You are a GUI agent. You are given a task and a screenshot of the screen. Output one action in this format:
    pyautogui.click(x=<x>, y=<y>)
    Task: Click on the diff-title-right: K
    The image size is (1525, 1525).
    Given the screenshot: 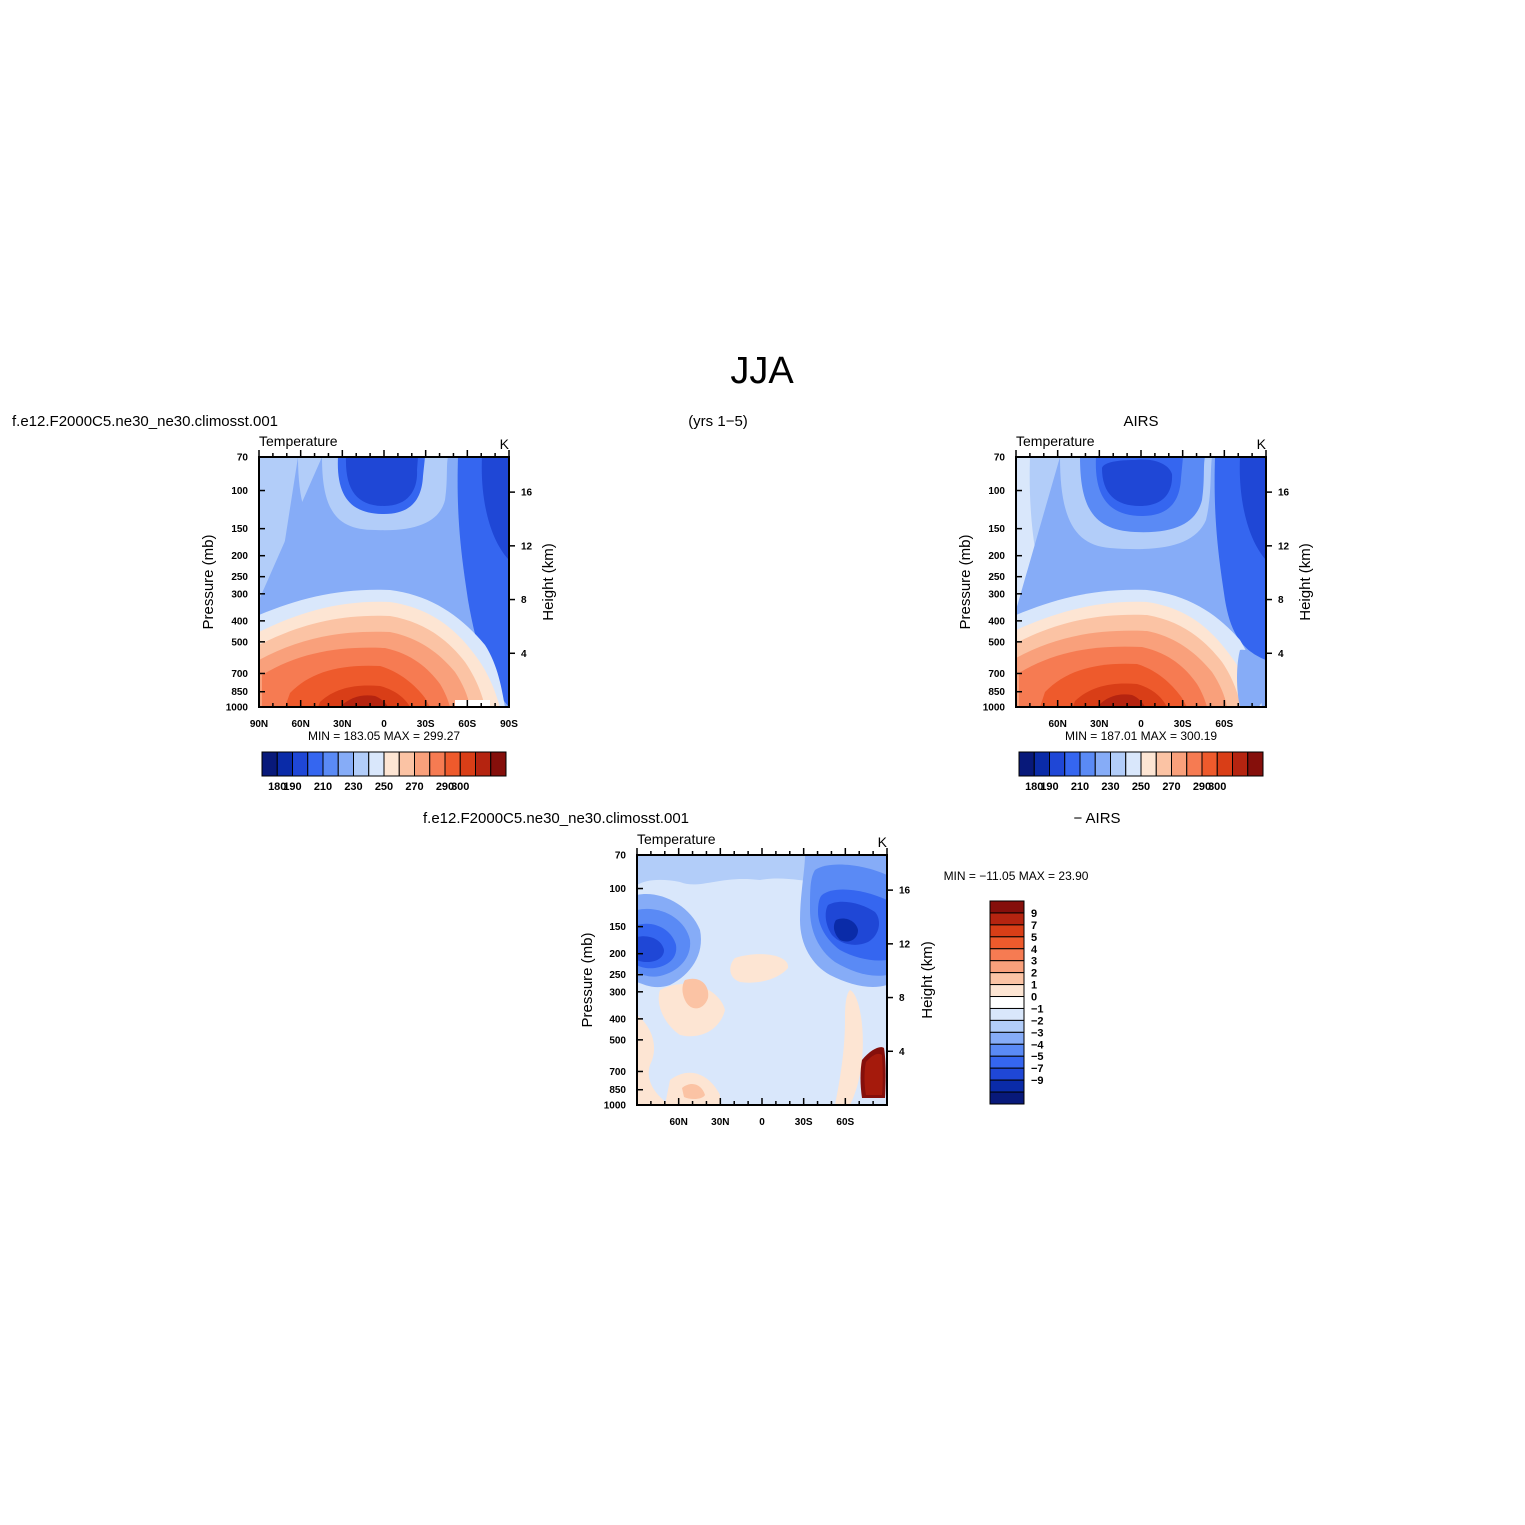 What is the action you would take?
    pyautogui.click(x=883, y=842)
    